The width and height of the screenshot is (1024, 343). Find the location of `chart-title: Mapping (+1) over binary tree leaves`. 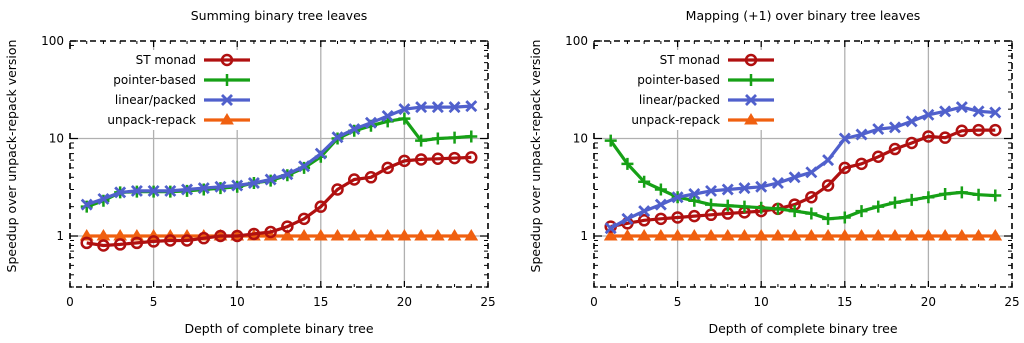

chart-title: Mapping (+1) over binary tree leaves is located at coordinates (803, 15).